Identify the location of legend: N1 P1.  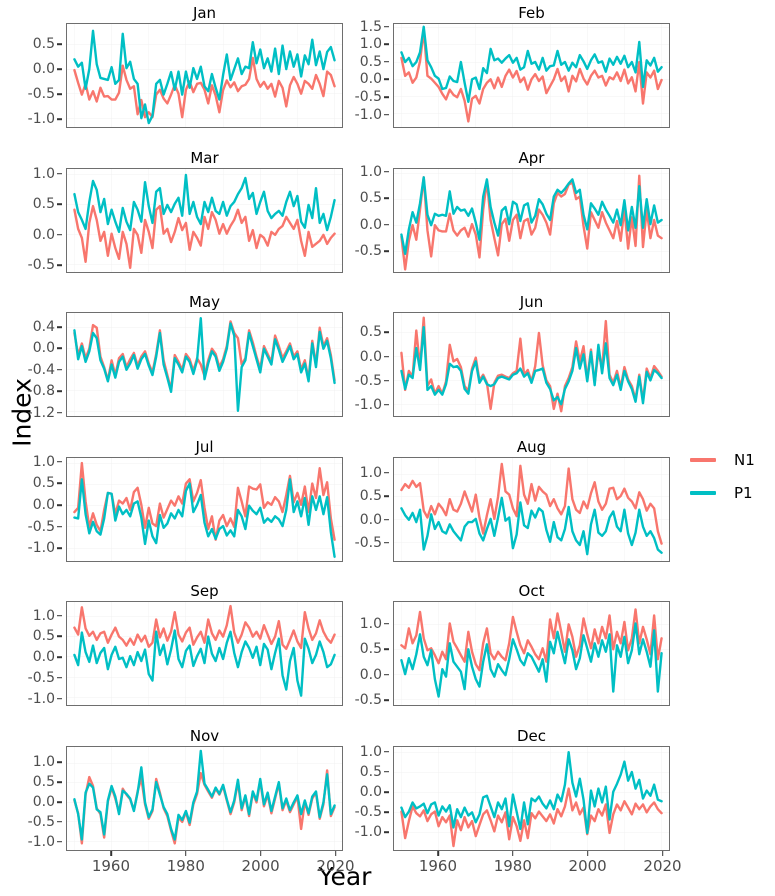
(730, 476).